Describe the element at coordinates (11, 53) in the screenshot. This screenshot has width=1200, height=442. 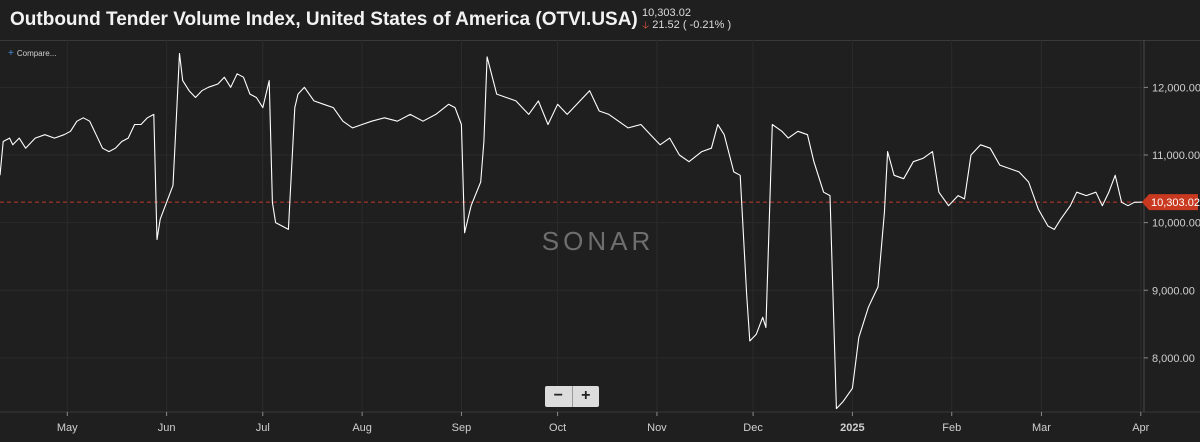
I see `plus-icon: +` at that location.